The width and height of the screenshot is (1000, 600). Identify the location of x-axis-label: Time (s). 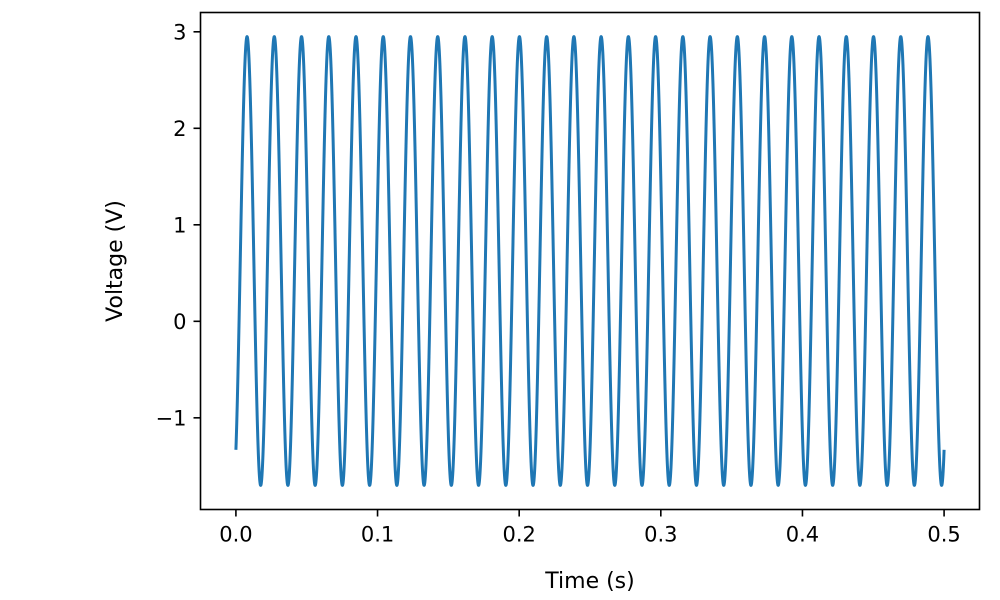
(589, 581).